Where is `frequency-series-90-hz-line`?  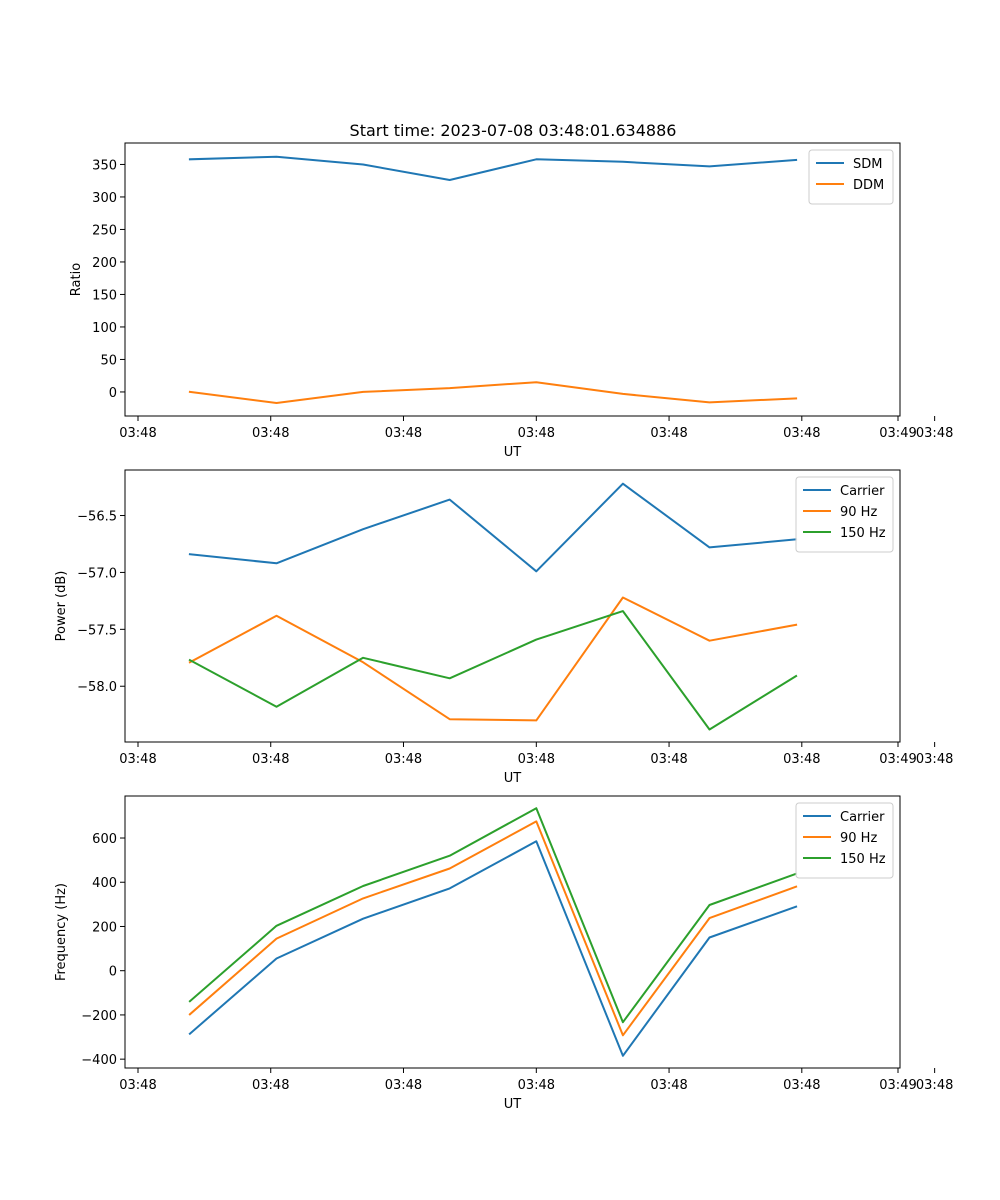
frequency-series-90-hz-line is located at coordinates (493, 928).